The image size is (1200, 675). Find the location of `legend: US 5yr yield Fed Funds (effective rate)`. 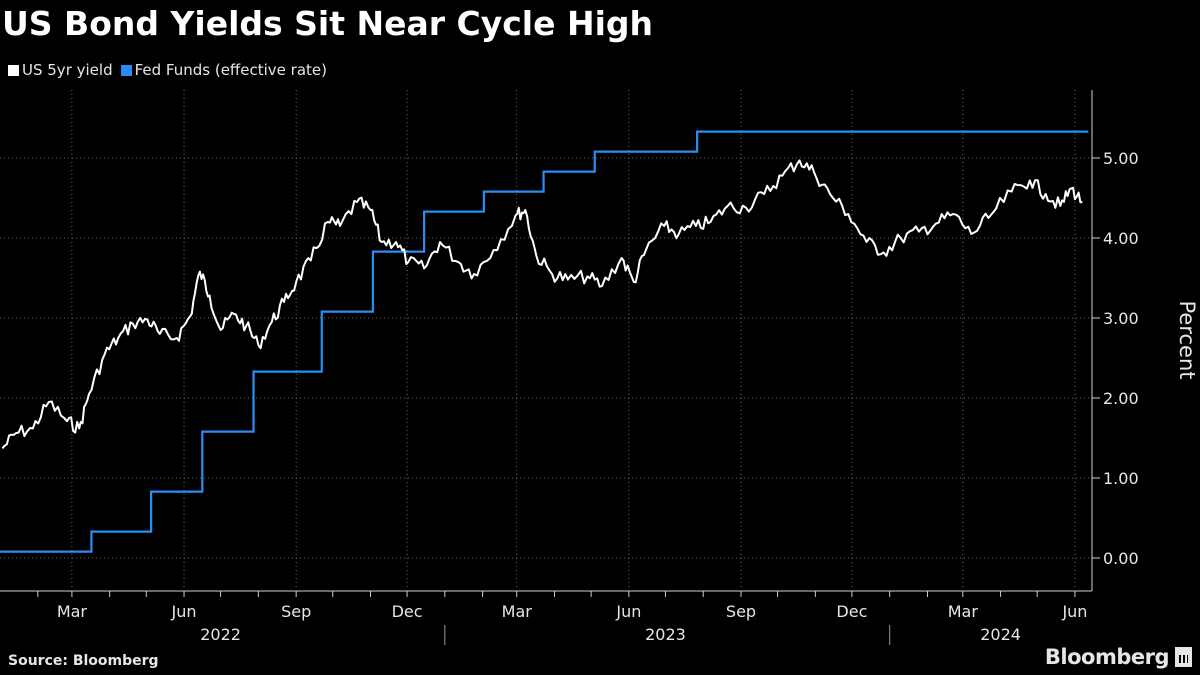

legend: US 5yr yield Fed Funds (effective rate) is located at coordinates (167, 70).